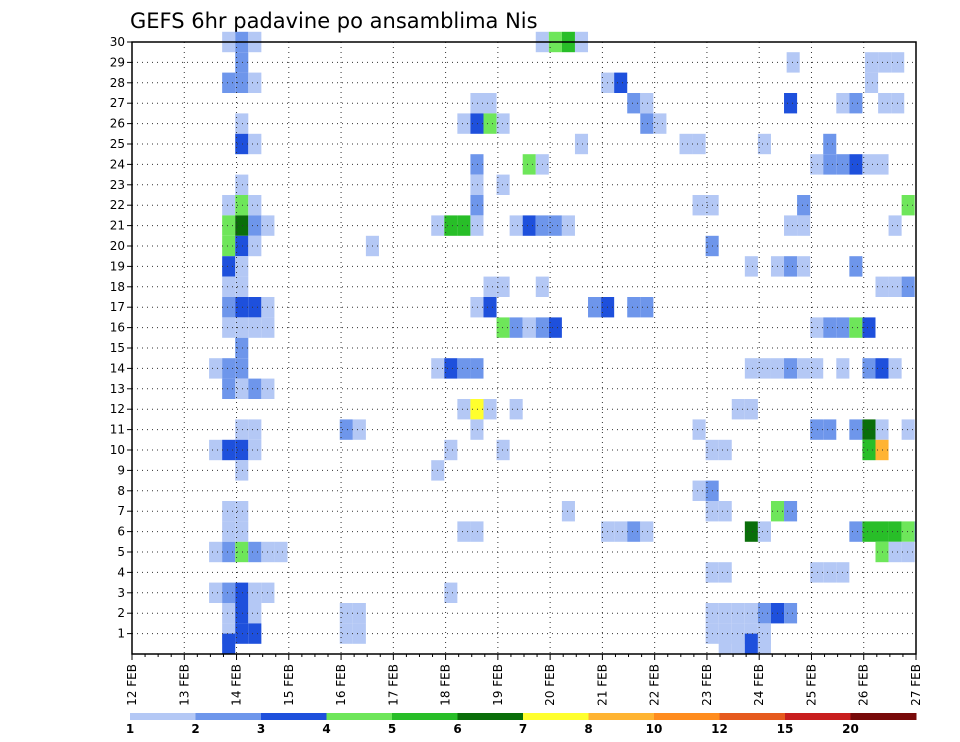 This screenshot has height=742, width=960. What do you see at coordinates (195, 729) in the screenshot?
I see `colorbar-label: 2` at bounding box center [195, 729].